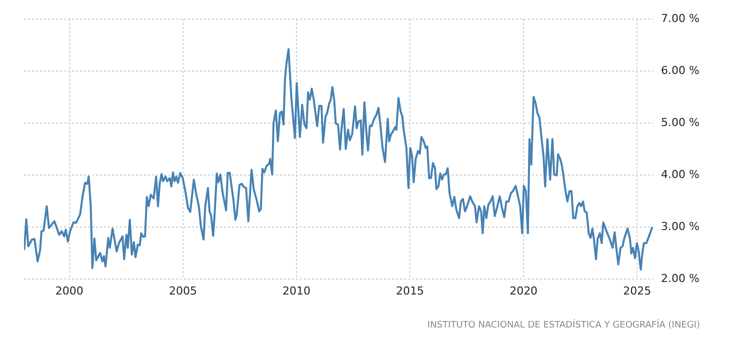  What do you see at coordinates (637, 291) in the screenshot?
I see `x-tick-label: 2025` at bounding box center [637, 291].